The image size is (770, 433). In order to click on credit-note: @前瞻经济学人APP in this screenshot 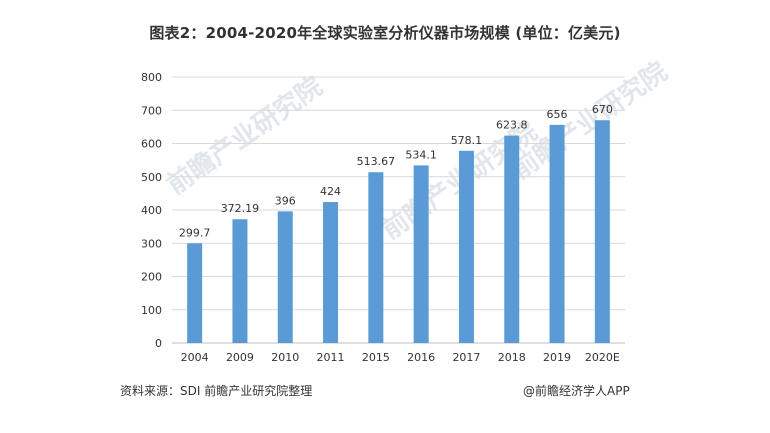, I will do `click(576, 391)`.